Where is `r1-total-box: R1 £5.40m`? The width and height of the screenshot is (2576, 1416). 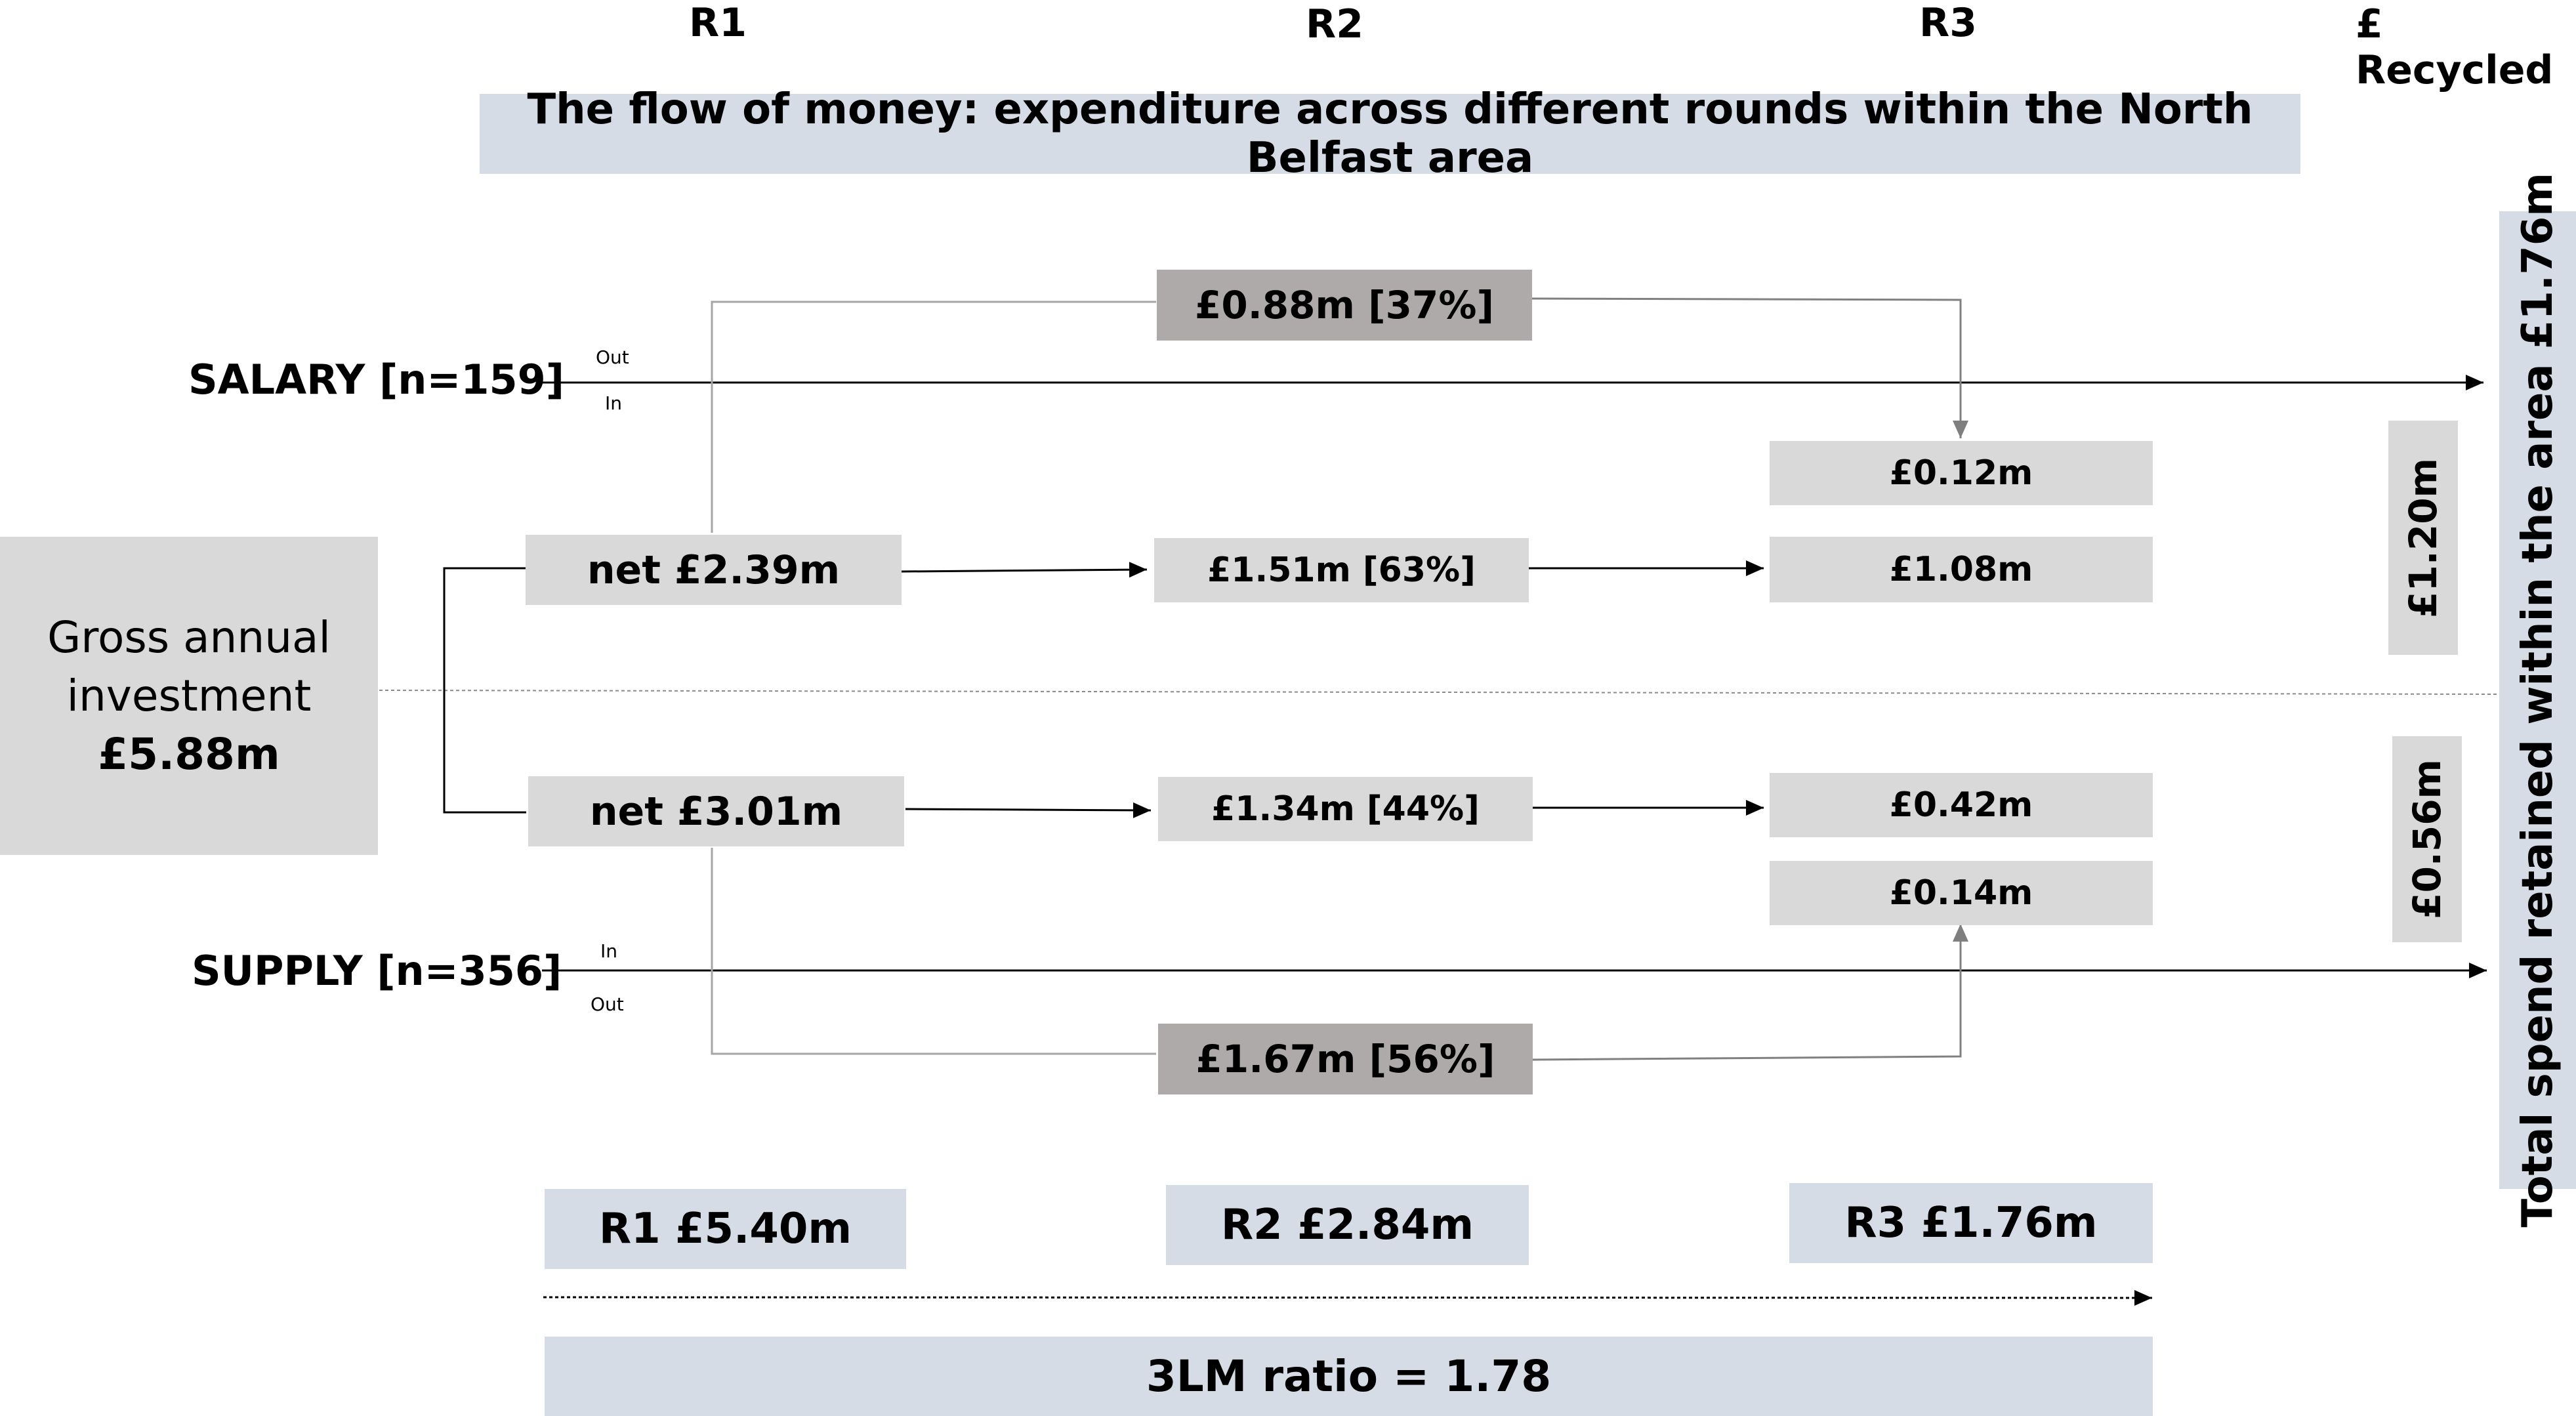 r1-total-box: R1 £5.40m is located at coordinates (726, 1229).